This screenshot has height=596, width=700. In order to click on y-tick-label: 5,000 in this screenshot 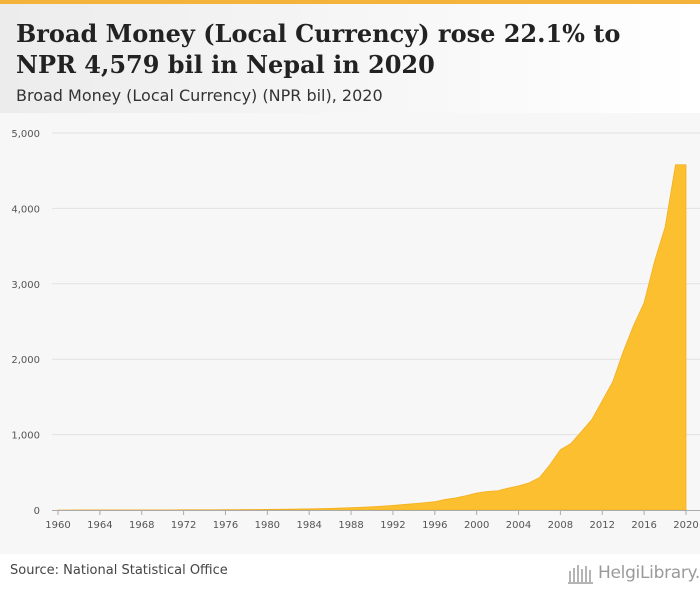, I will do `click(25, 134)`.